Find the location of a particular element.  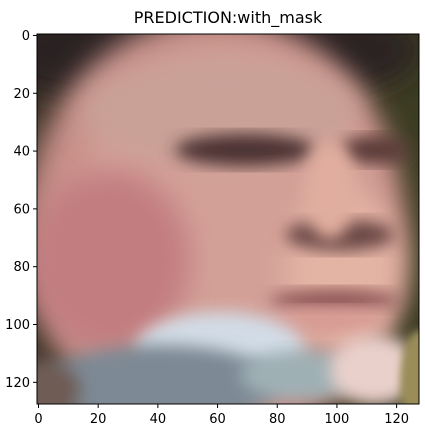

mask-edge is located at coordinates (300, 375).